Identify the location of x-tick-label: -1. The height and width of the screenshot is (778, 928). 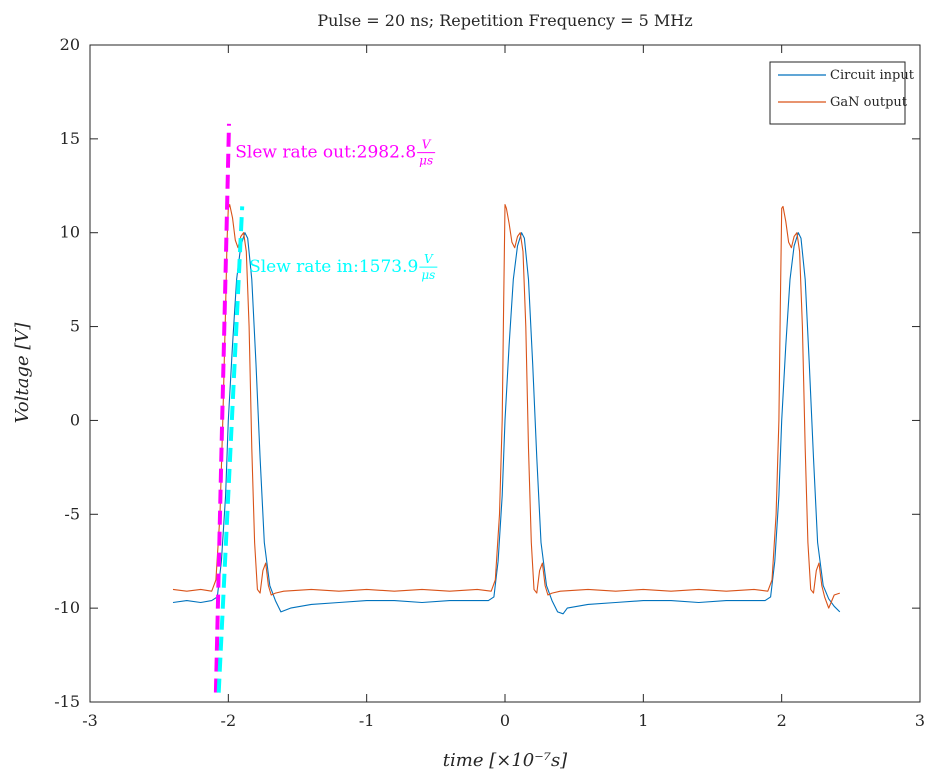
(367, 720).